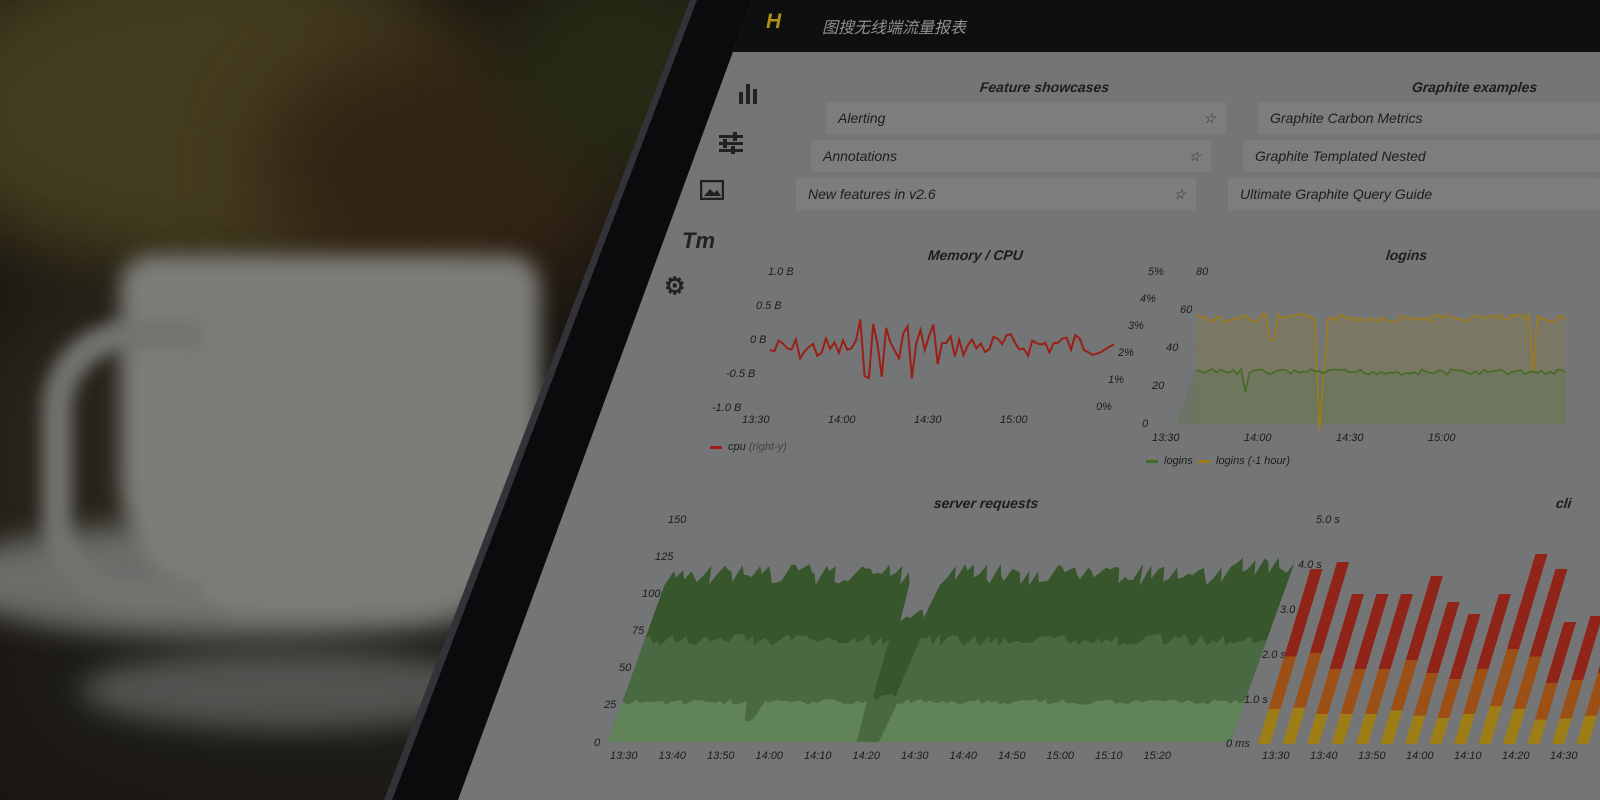 The image size is (1600, 800). What do you see at coordinates (1238, 744) in the screenshot?
I see `y-tick: 0 ms` at bounding box center [1238, 744].